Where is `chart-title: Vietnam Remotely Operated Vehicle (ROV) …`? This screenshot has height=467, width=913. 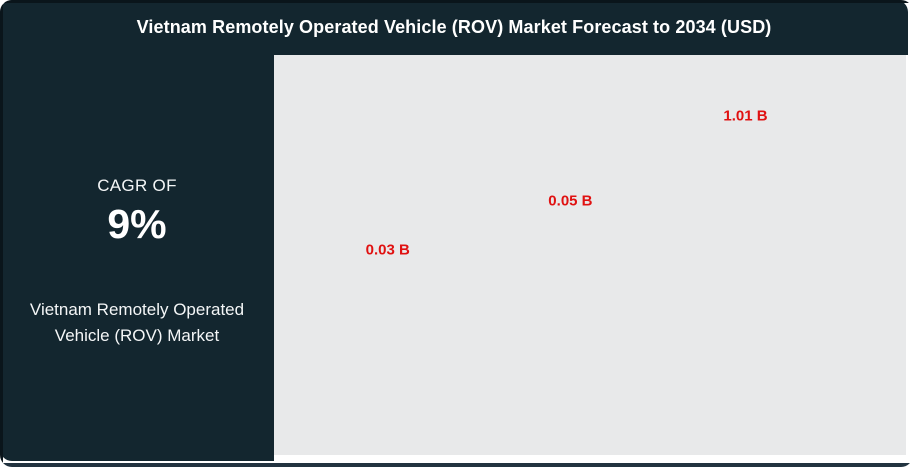
chart-title: Vietnam Remotely Operated Vehicle (ROV) … is located at coordinates (454, 27).